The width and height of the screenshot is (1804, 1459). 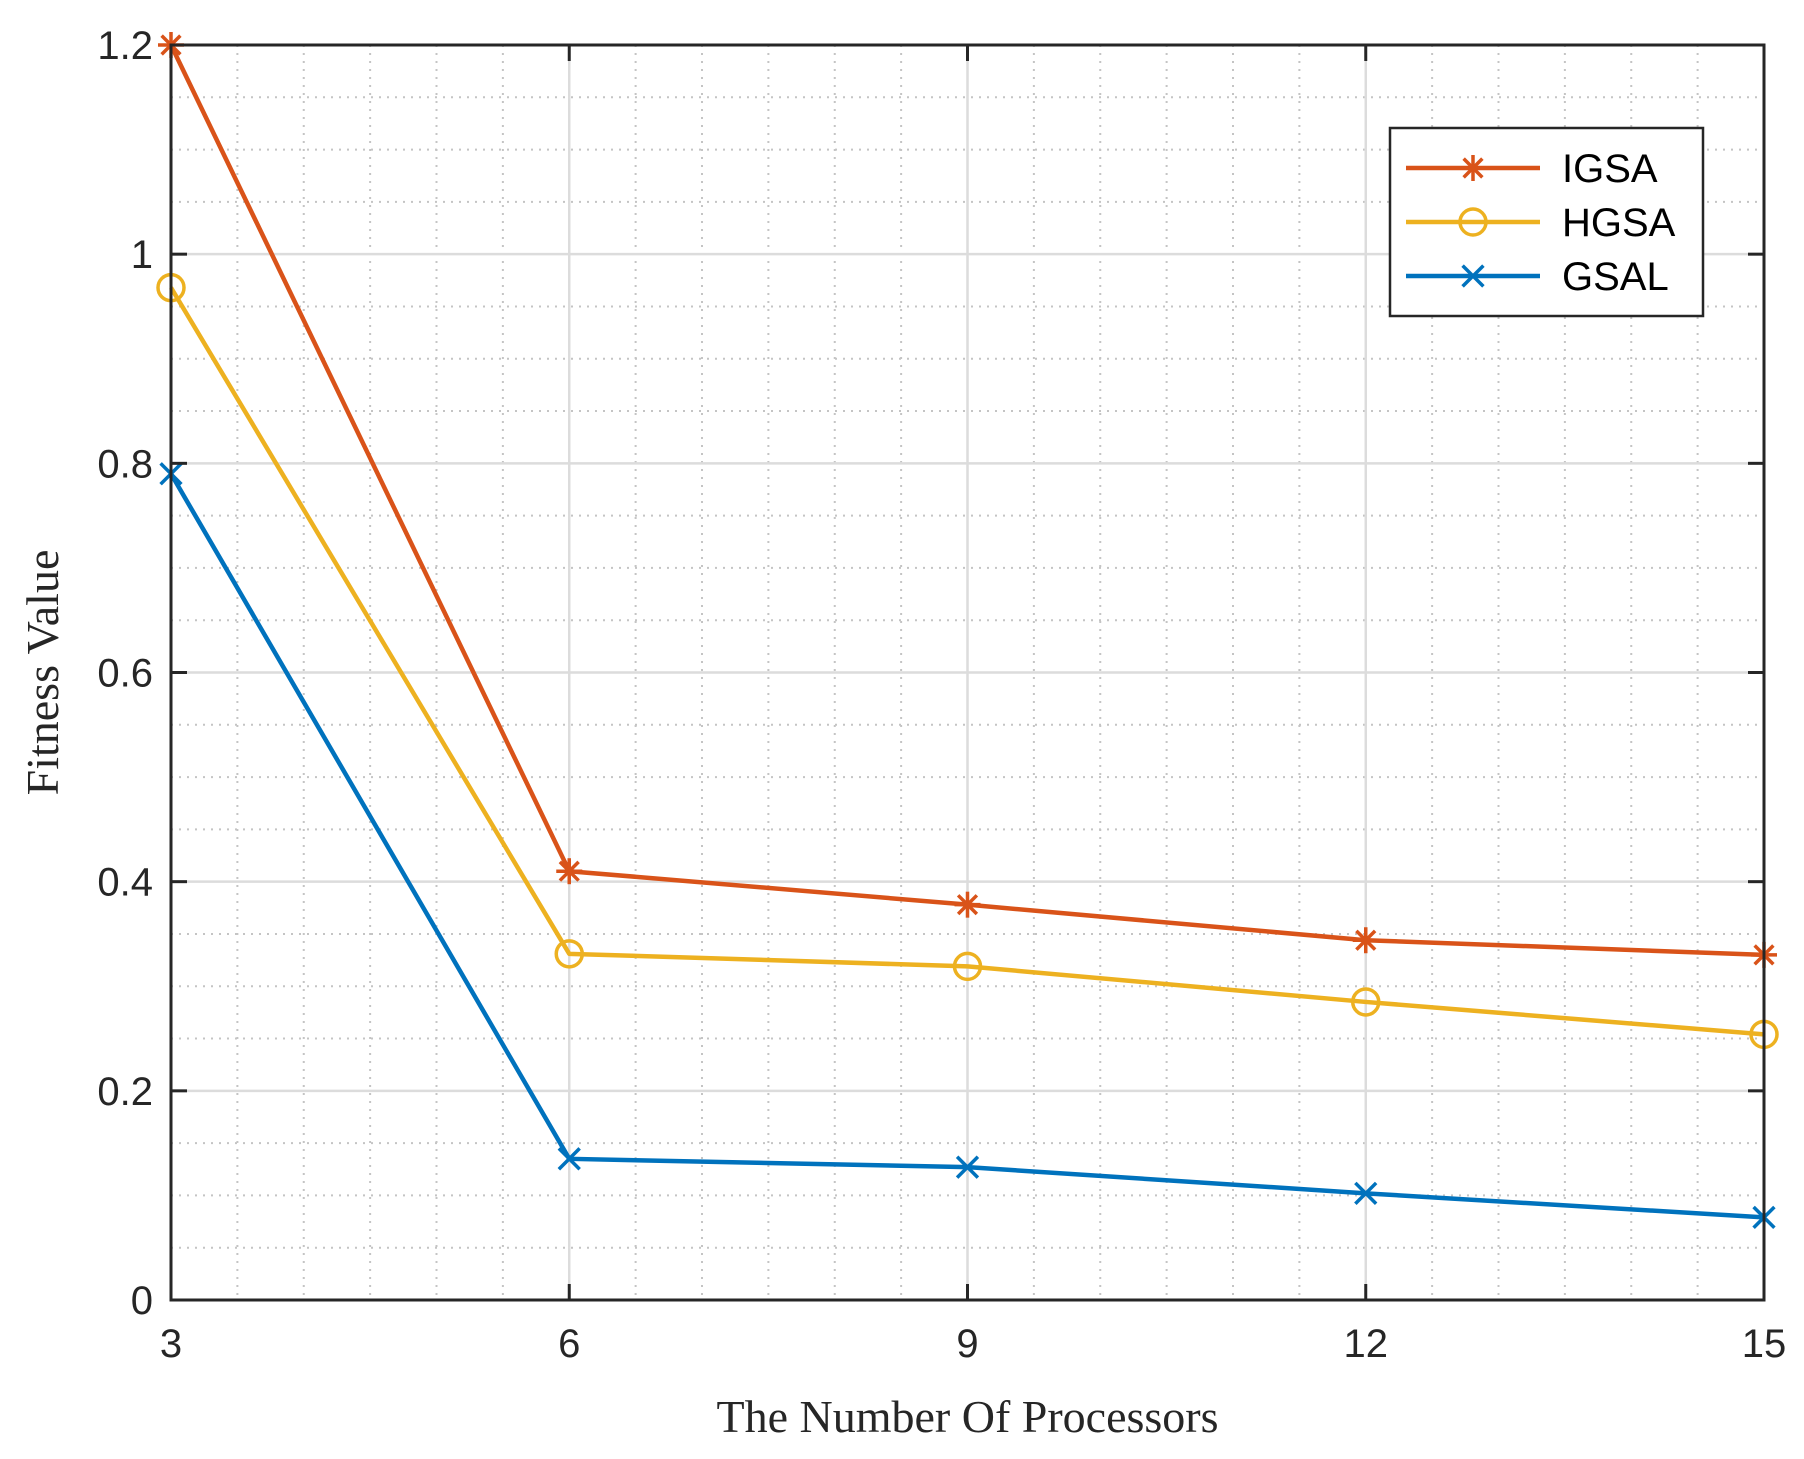 I want to click on legend: IGSA HGSA GSAL, so click(x=1546, y=222).